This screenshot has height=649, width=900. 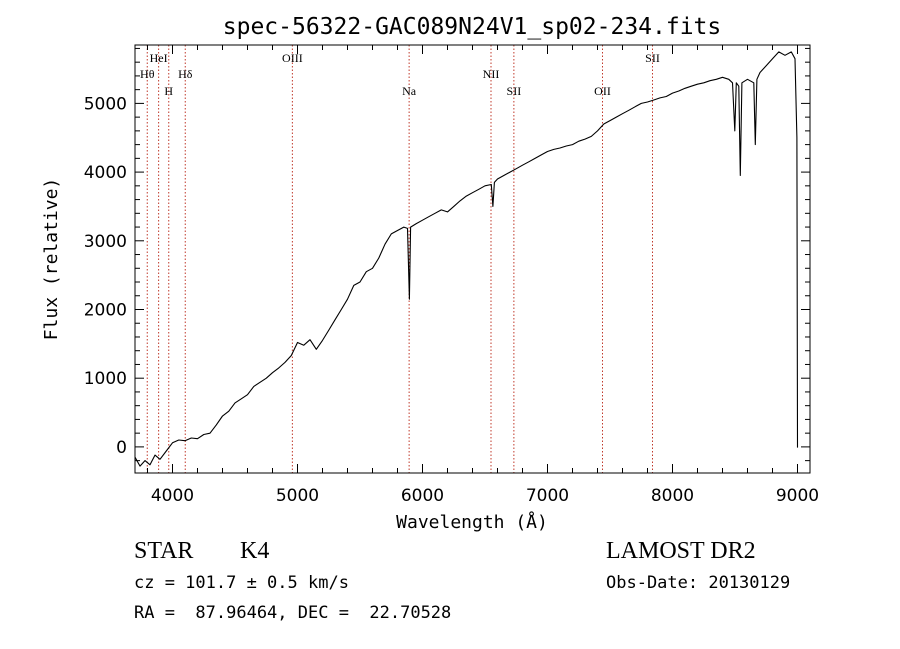 I want to click on spectral-line-label: HeI, so click(x=159, y=58).